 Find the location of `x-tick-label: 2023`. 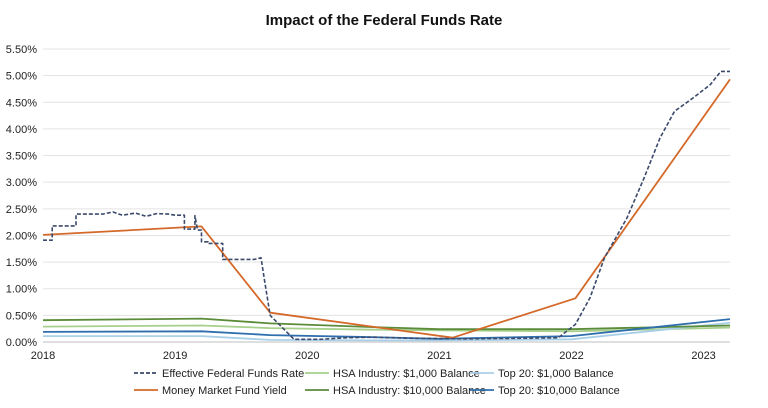

x-tick-label: 2023 is located at coordinates (703, 356).